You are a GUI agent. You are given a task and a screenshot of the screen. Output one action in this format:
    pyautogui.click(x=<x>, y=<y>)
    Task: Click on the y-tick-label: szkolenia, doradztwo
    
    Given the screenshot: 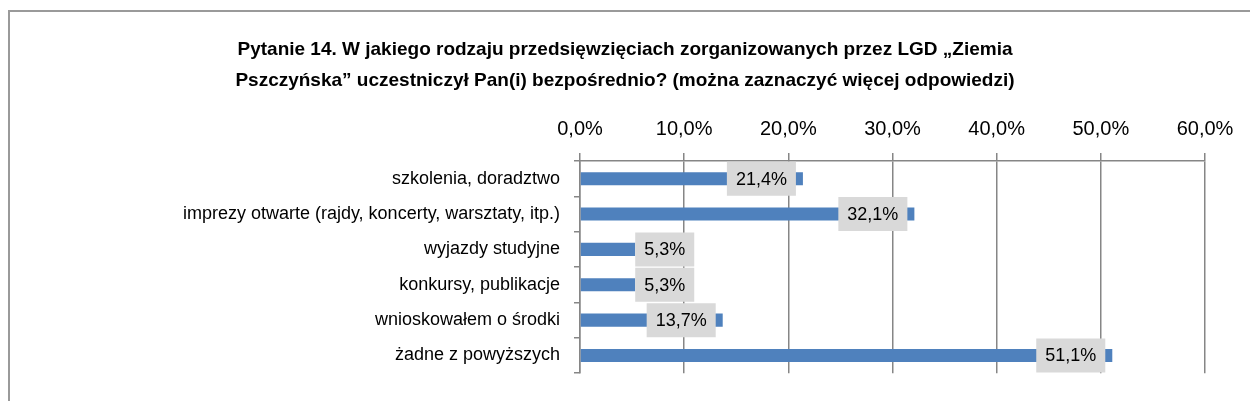 What is the action you would take?
    pyautogui.click(x=475, y=177)
    